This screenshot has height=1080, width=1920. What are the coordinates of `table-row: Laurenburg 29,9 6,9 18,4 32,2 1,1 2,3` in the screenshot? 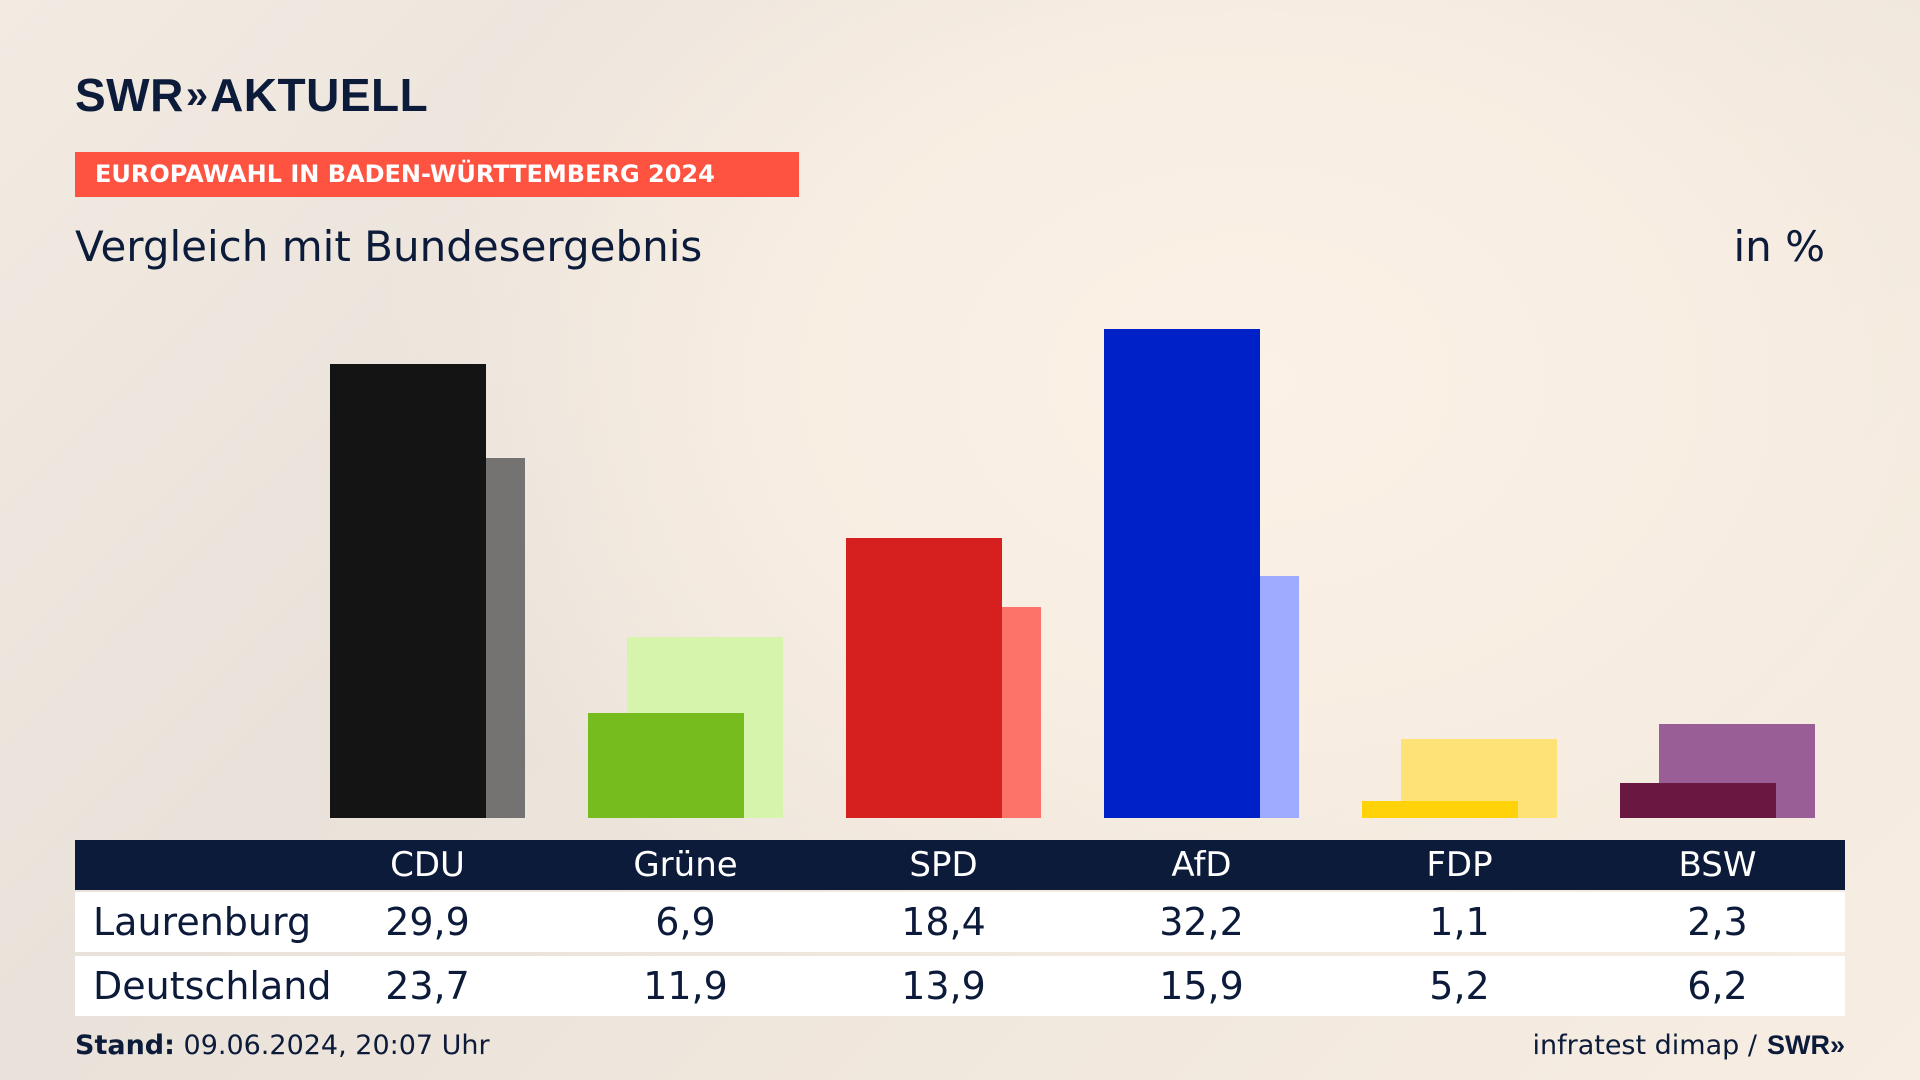 It's located at (960, 922).